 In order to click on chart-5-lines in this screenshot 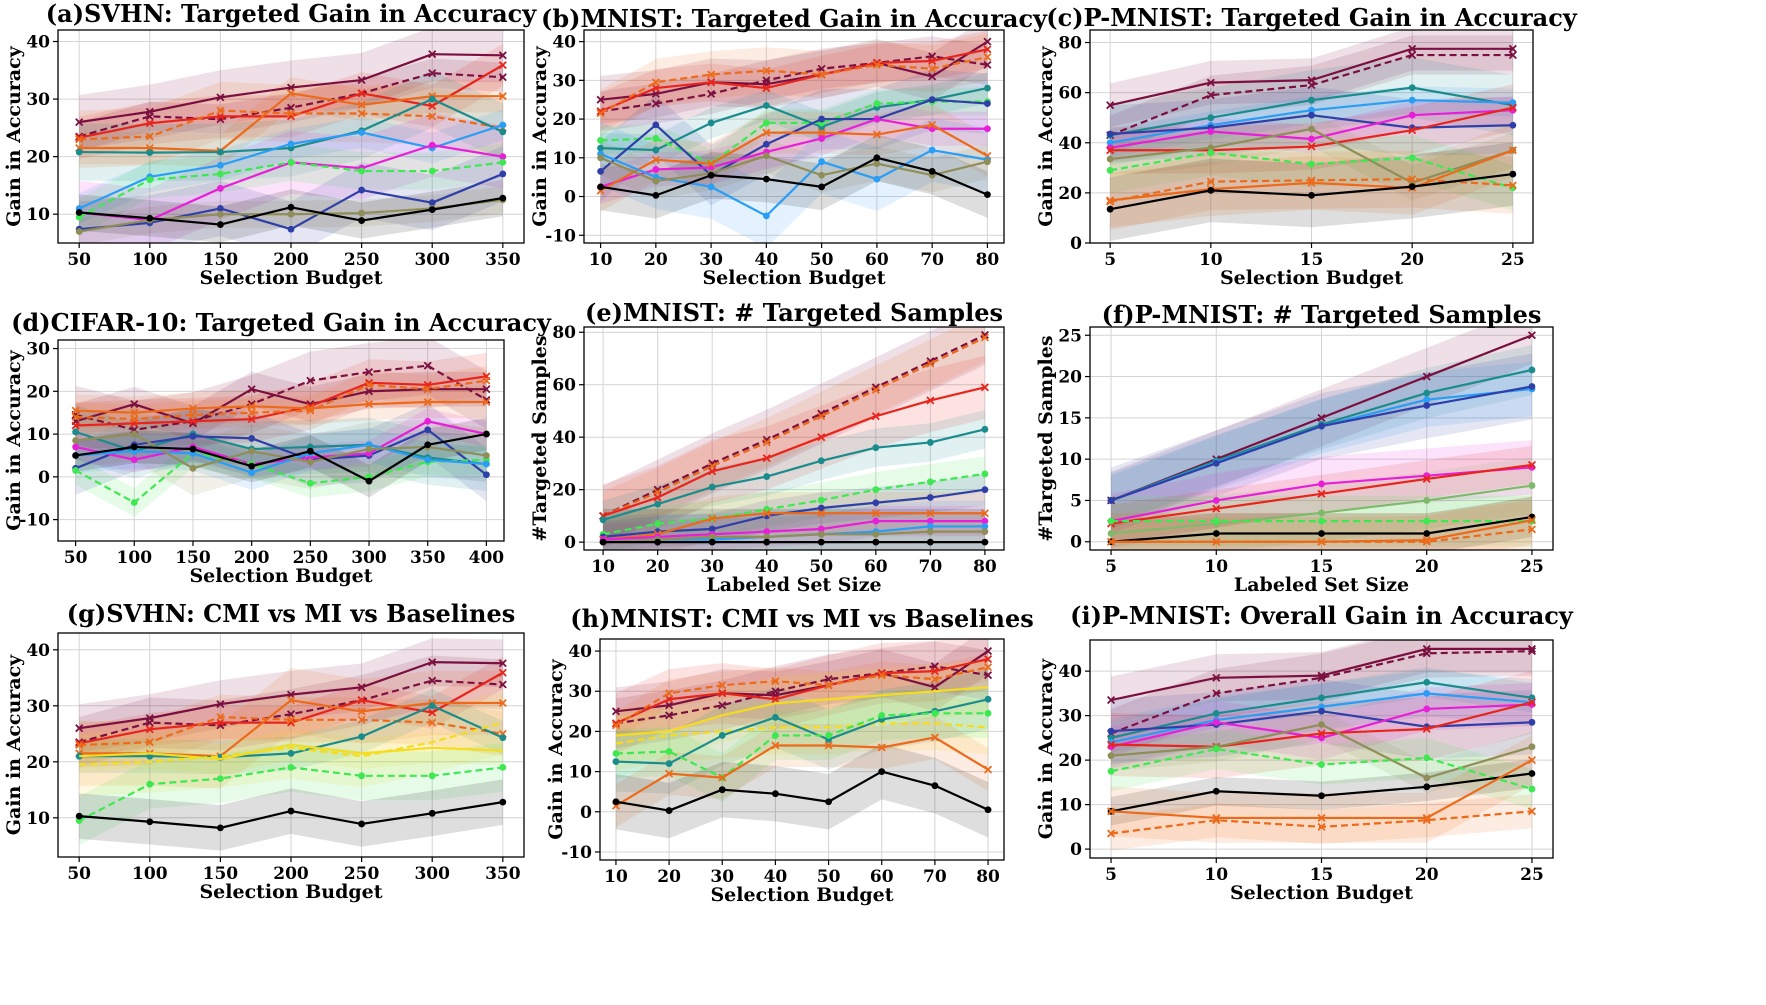, I will do `click(1321, 438)`.